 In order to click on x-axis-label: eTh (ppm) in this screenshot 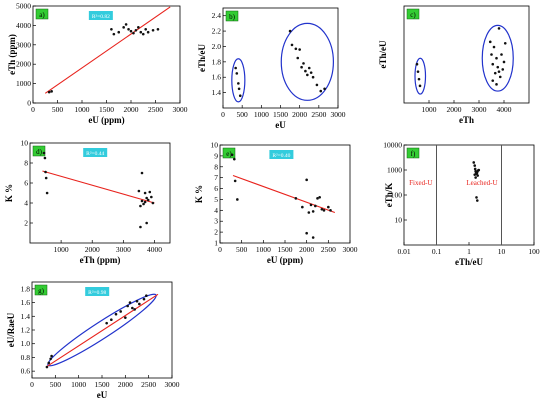, I will do `click(100, 260)`.